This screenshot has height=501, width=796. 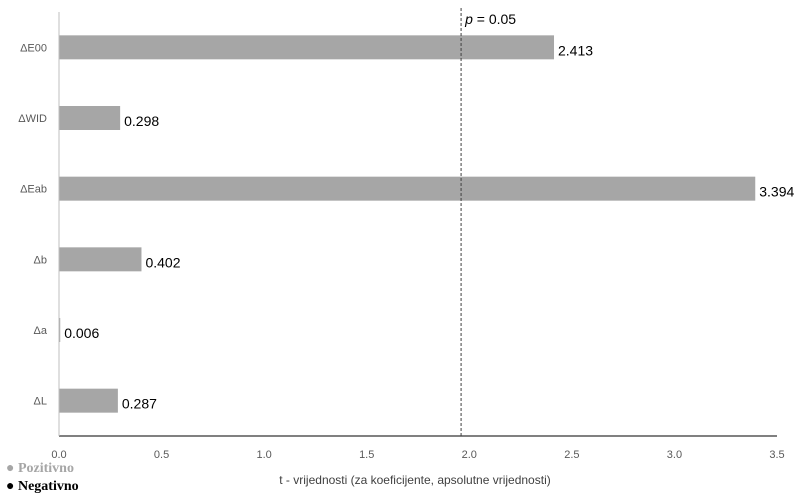 I want to click on category-label: Δa, so click(x=41, y=331).